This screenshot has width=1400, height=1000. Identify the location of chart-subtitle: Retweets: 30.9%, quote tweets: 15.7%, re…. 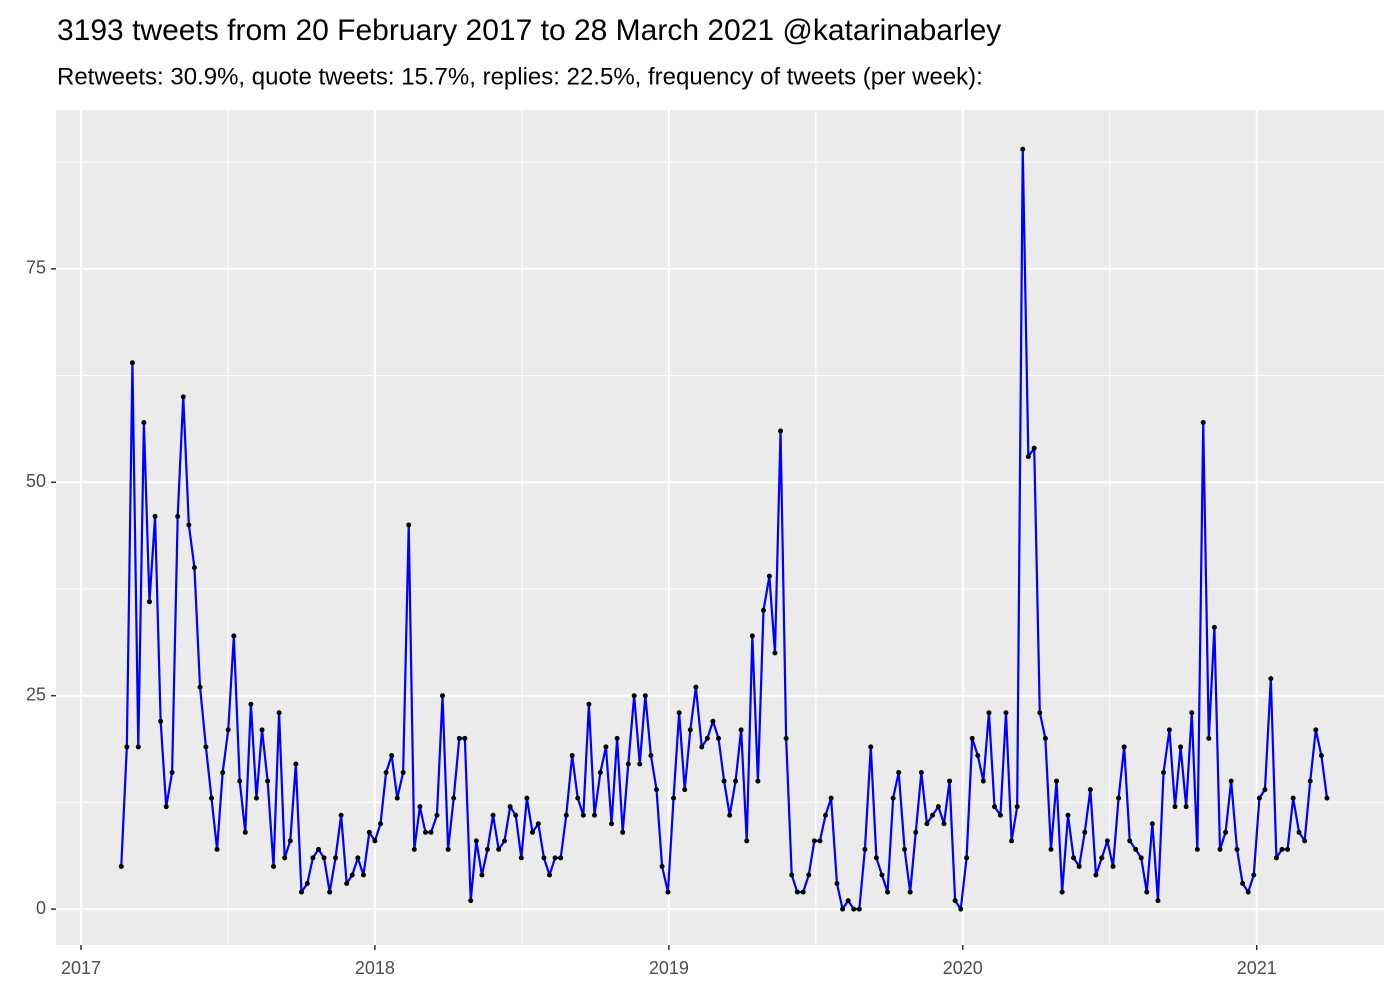
(520, 76).